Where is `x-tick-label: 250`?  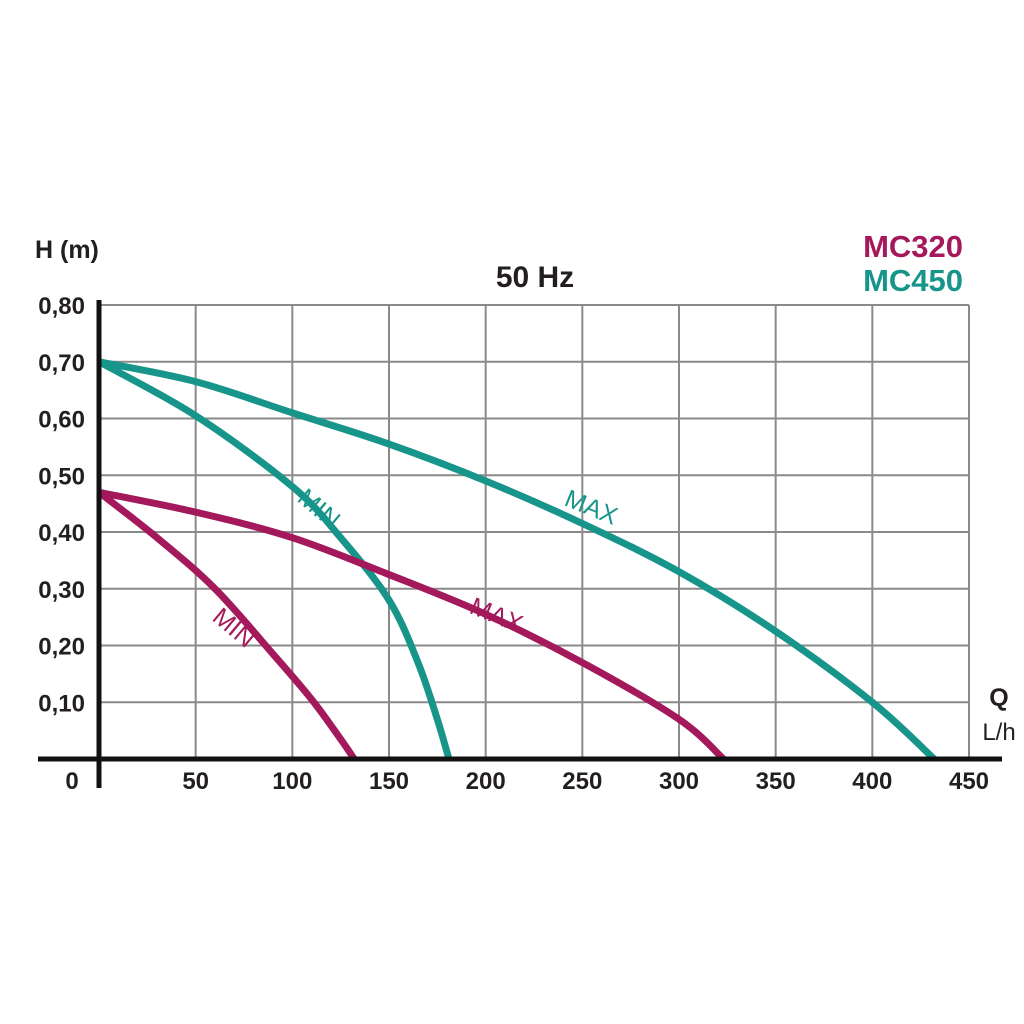 x-tick-label: 250 is located at coordinates (582, 781).